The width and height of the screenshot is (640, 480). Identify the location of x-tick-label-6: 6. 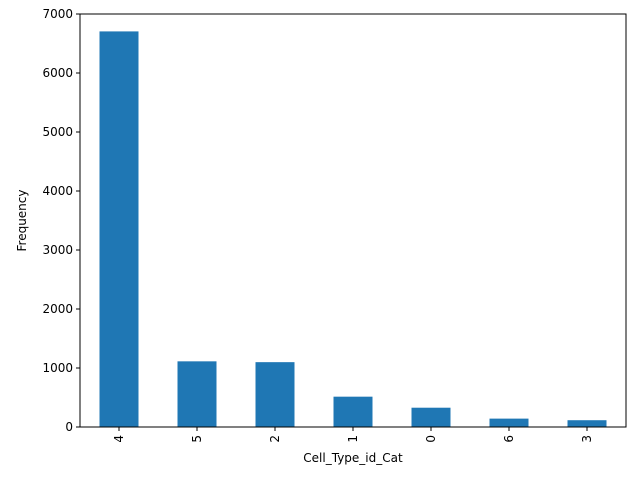
(509, 439).